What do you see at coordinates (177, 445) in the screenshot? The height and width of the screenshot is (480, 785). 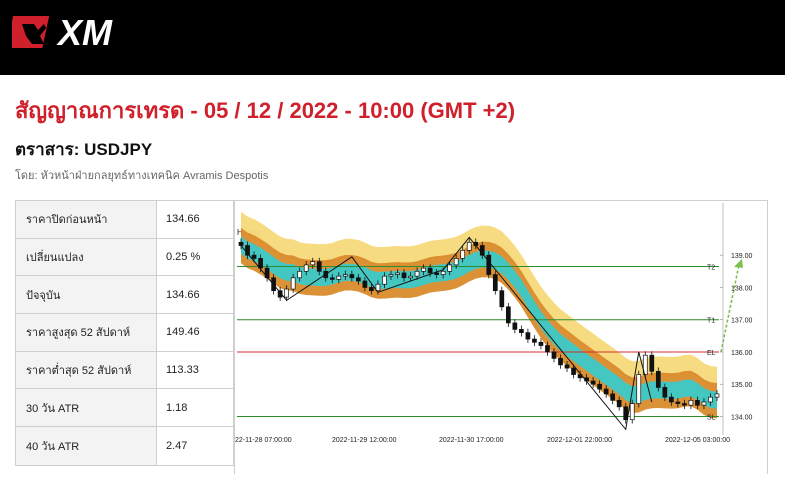 I see `stat-value: 2.47` at bounding box center [177, 445].